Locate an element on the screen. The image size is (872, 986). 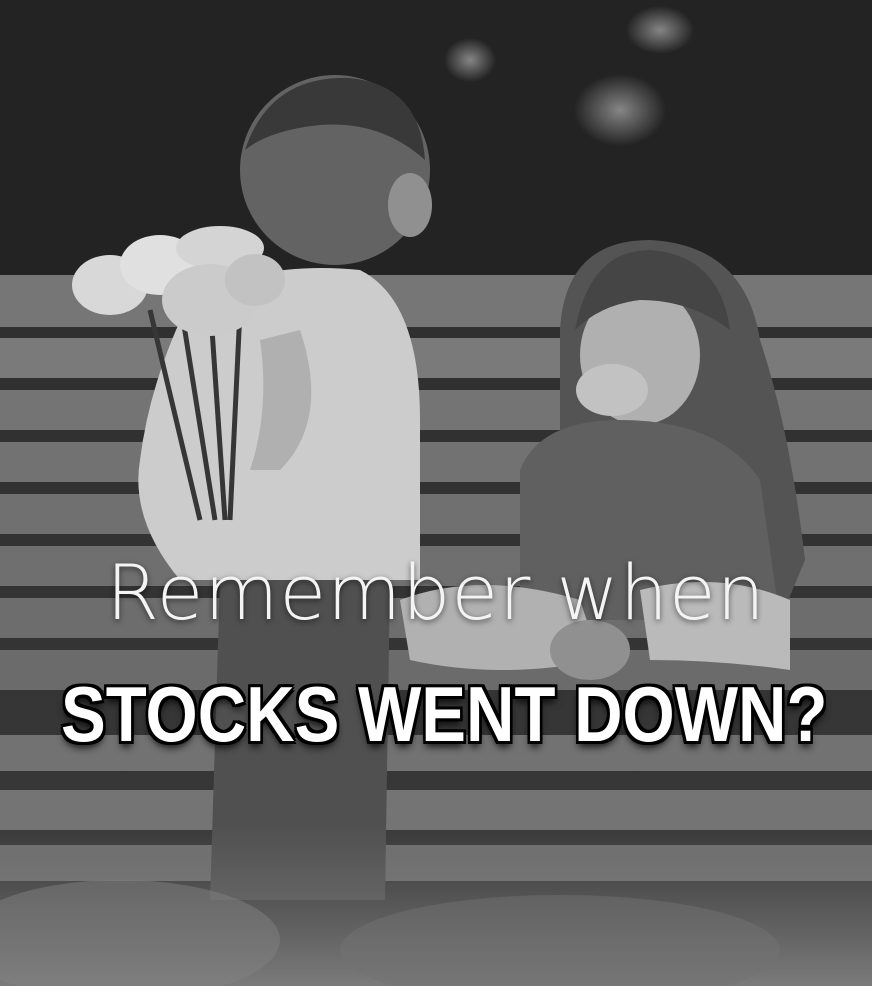
caption-top: Remember when is located at coordinates (436, 592).